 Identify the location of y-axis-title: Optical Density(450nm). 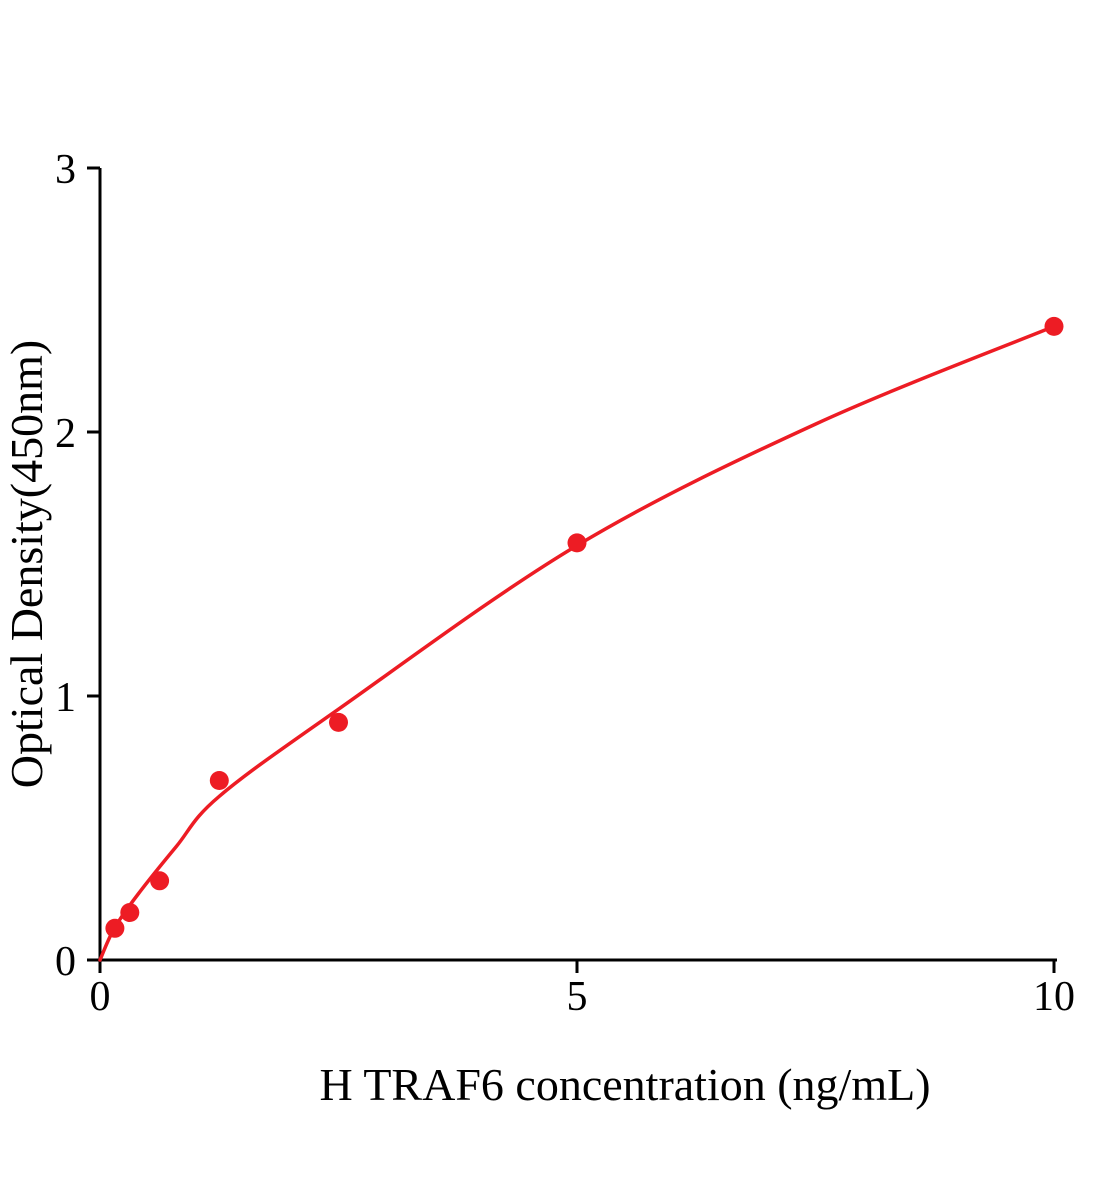
(26, 564).